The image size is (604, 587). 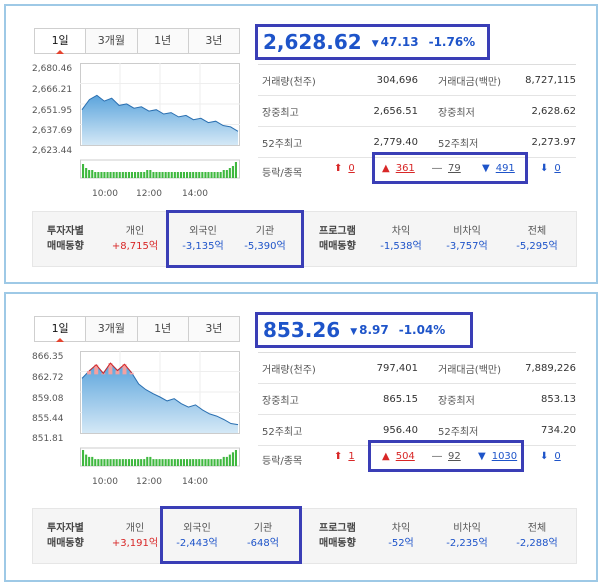 I want to click on stat-label: 장중최고, so click(x=280, y=401).